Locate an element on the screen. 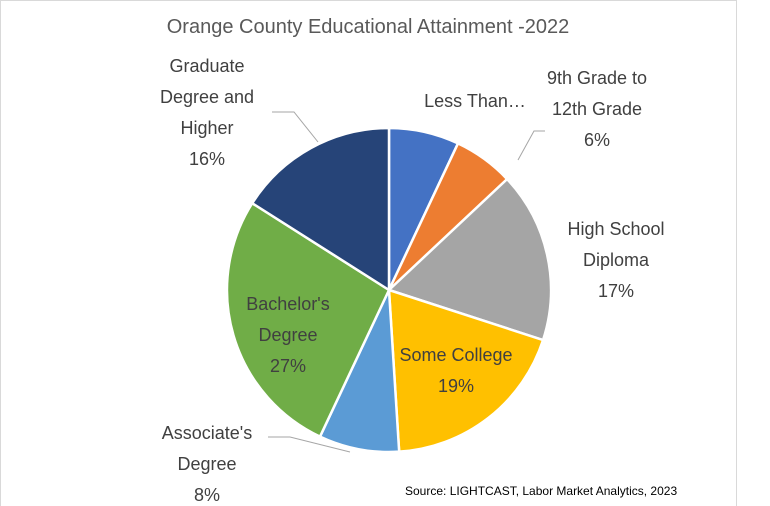 The image size is (770, 506). data-label: Associate's Degree 8% is located at coordinates (207, 462).